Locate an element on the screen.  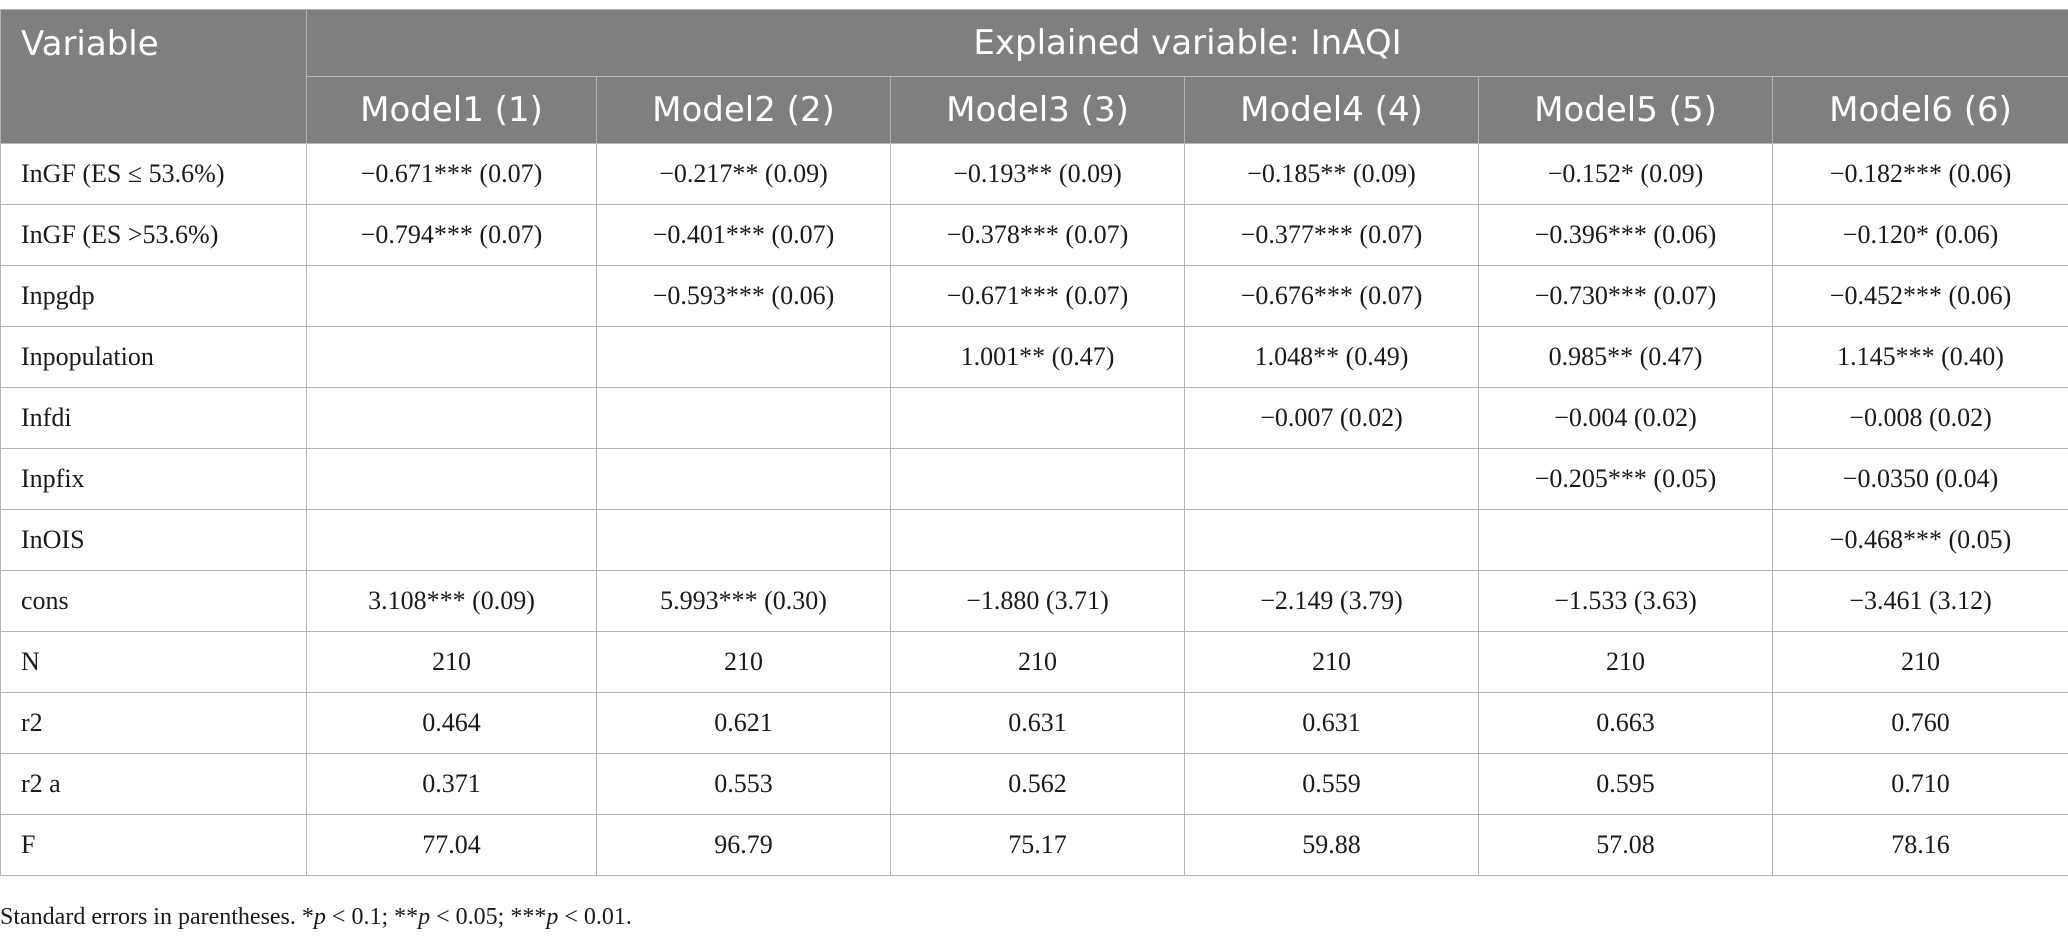
coefficient-cell: 1.001** (0.47) is located at coordinates (1037, 357).